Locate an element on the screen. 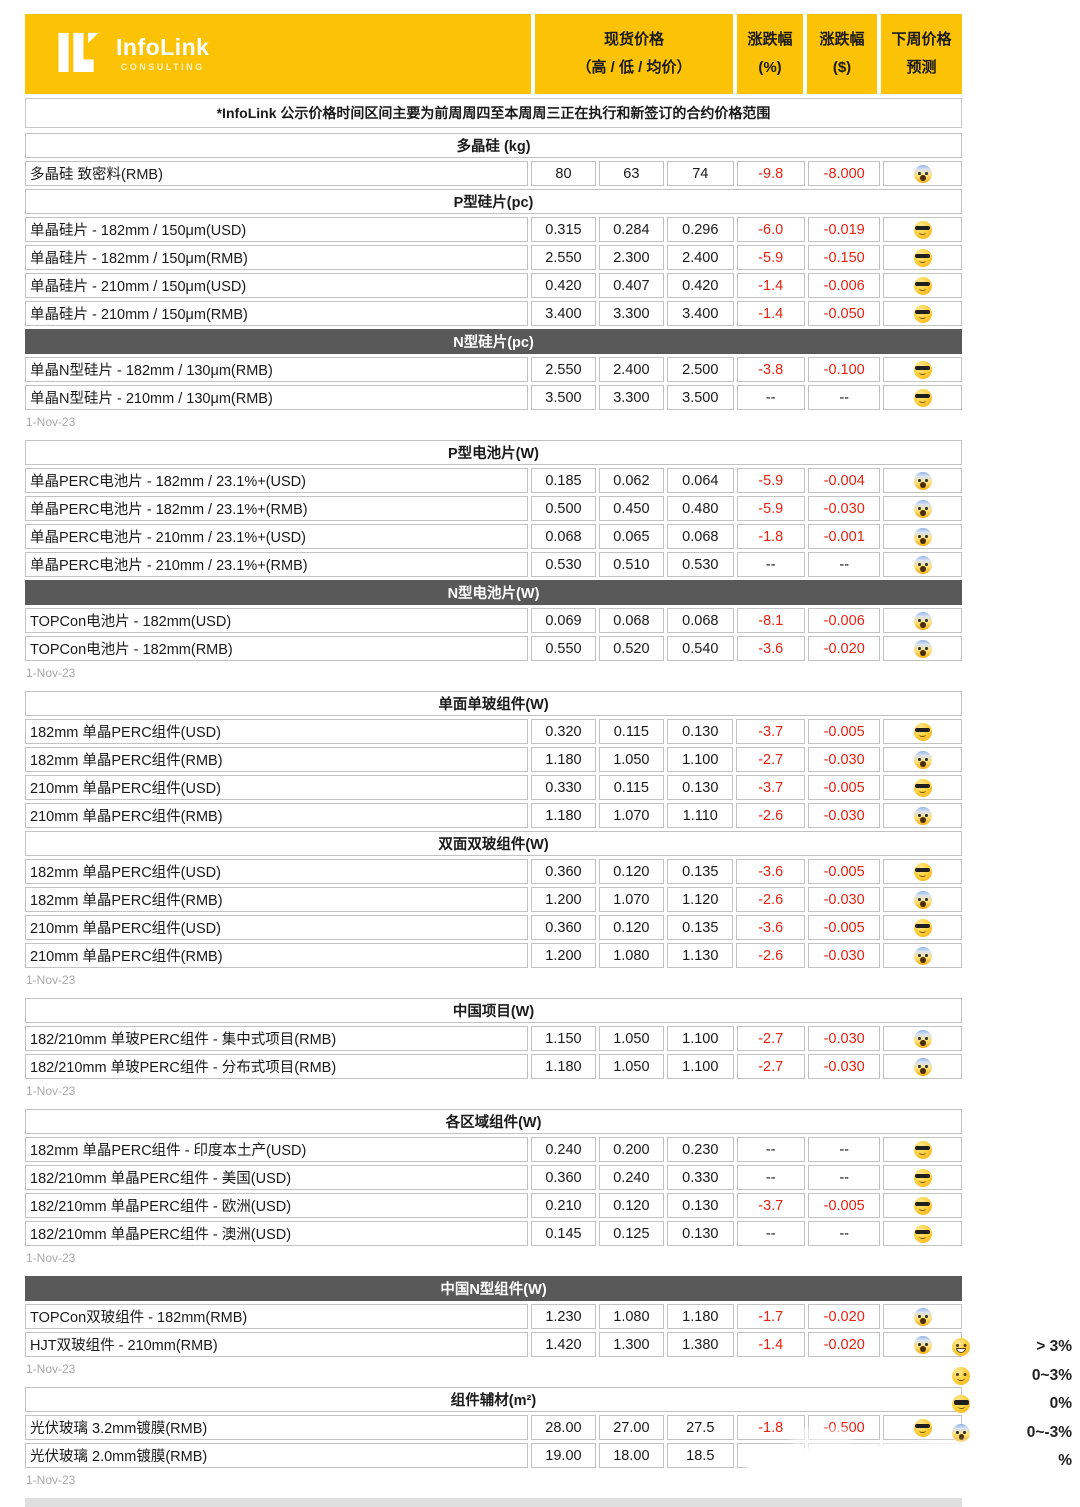 Image resolution: width=1080 pixels, height=1507 pixels. change-pct-cell: -8.1 is located at coordinates (770, 620).